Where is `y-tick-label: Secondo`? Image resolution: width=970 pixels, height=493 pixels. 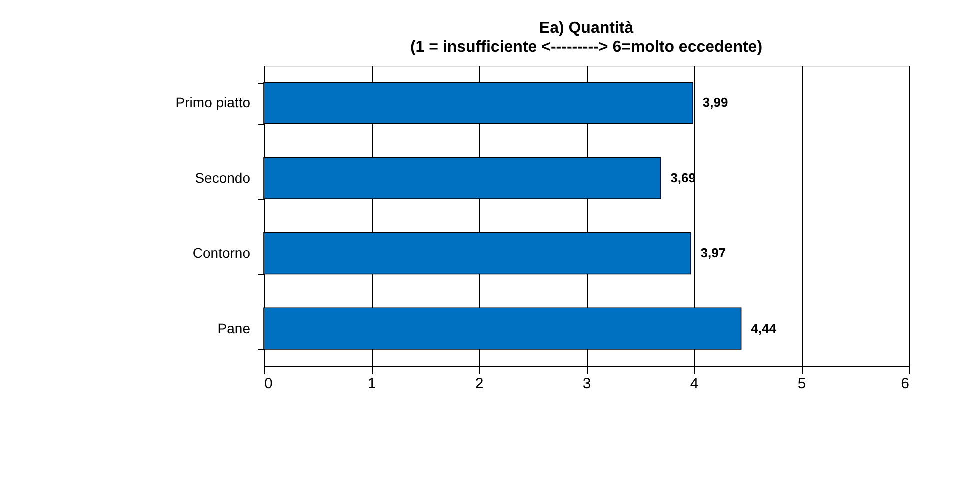
y-tick-label: Secondo is located at coordinates (223, 178).